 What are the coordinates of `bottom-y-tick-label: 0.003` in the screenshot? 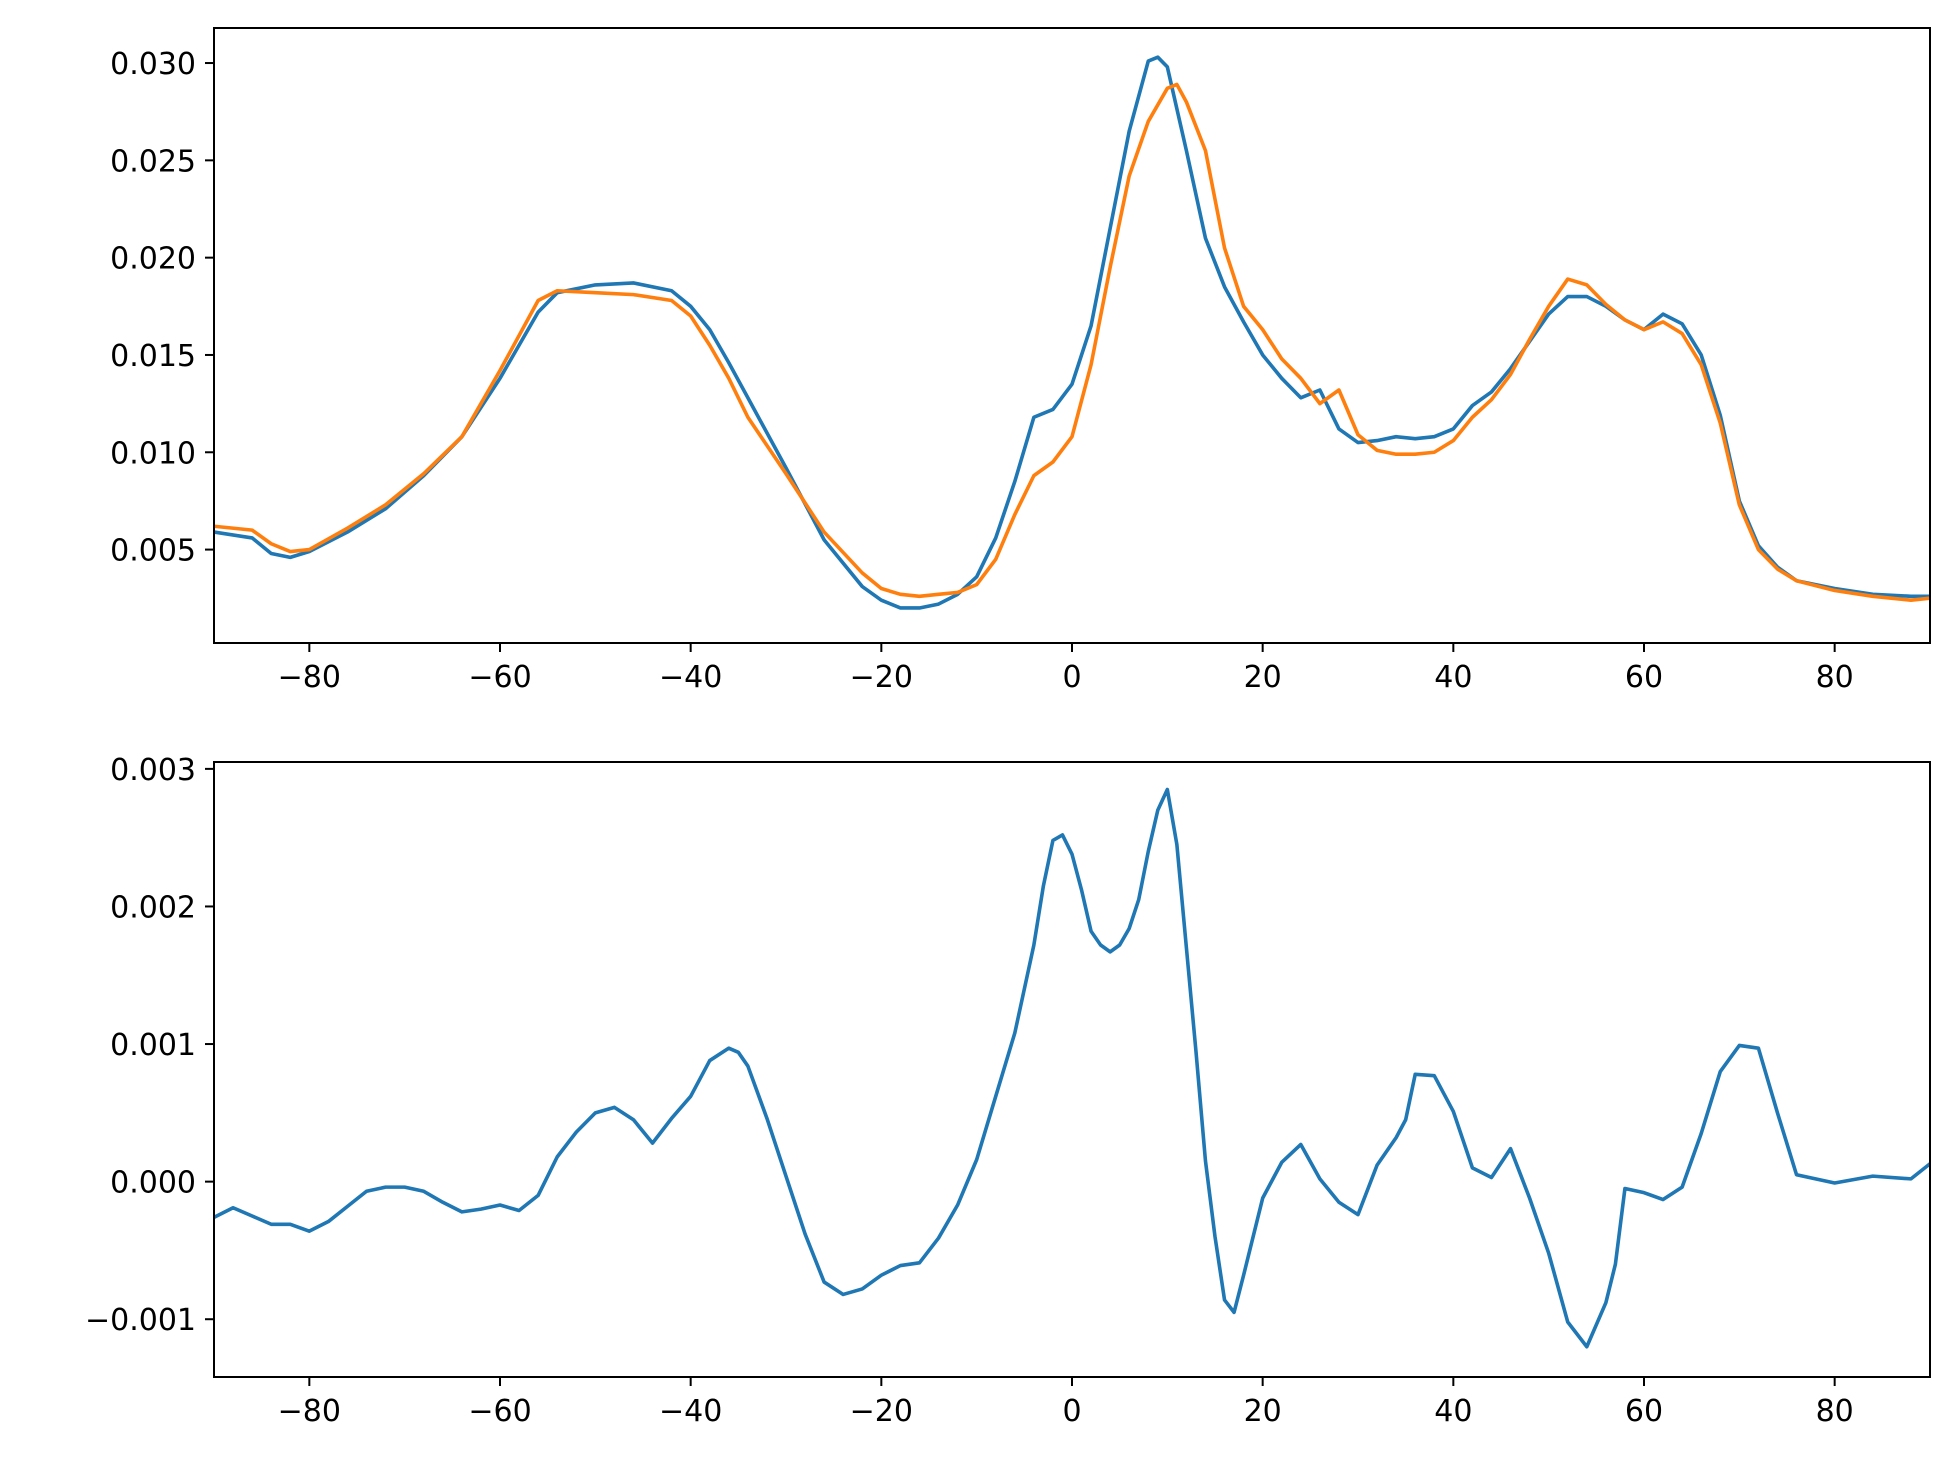 It's located at (153, 770).